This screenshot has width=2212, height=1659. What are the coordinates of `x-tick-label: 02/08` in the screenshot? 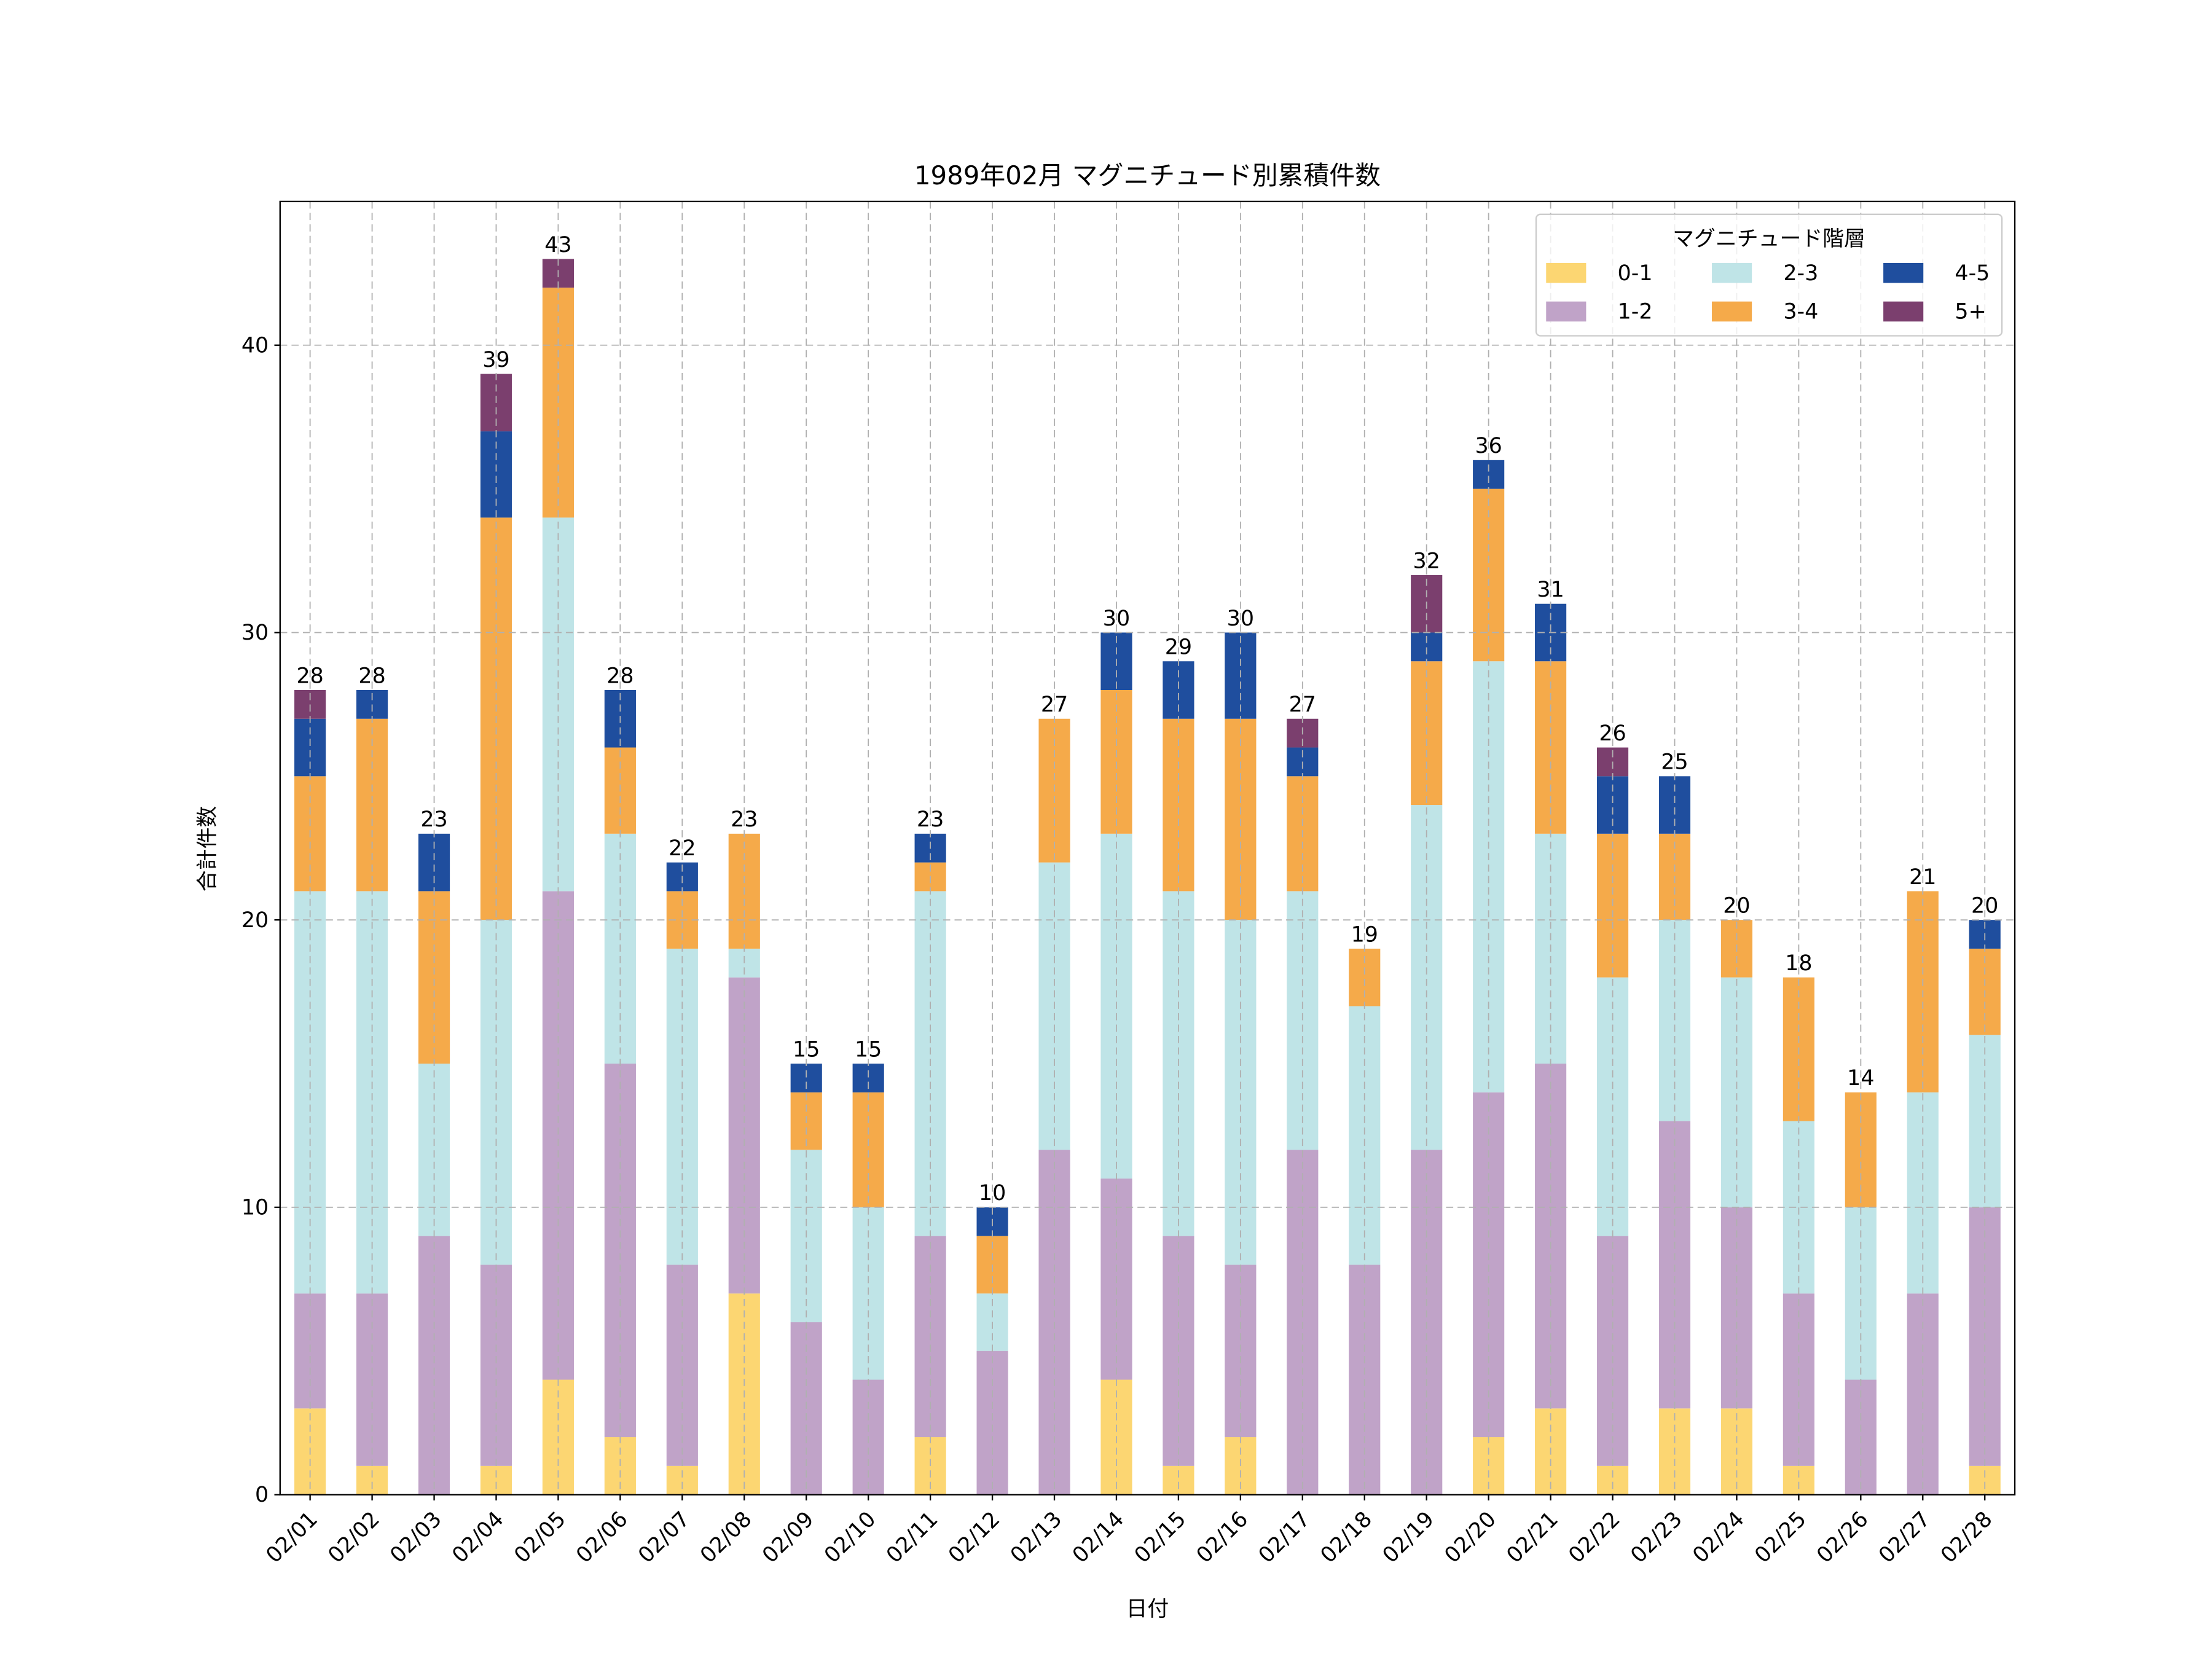 It's located at (726, 1537).